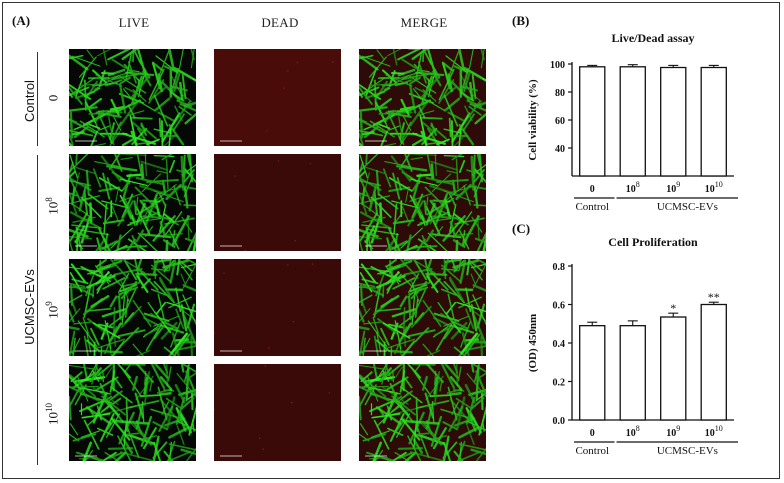  What do you see at coordinates (653, 242) in the screenshot?
I see `proliferation-chart-title: Cell Proliferation` at bounding box center [653, 242].